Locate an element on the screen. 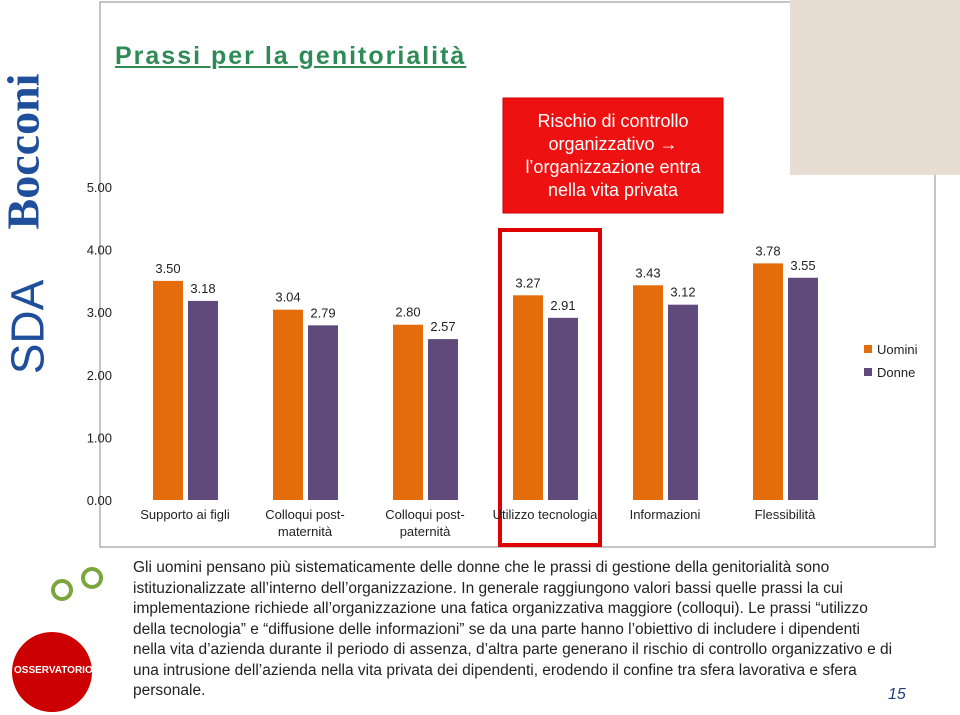  highlight-box is located at coordinates (550, 387).